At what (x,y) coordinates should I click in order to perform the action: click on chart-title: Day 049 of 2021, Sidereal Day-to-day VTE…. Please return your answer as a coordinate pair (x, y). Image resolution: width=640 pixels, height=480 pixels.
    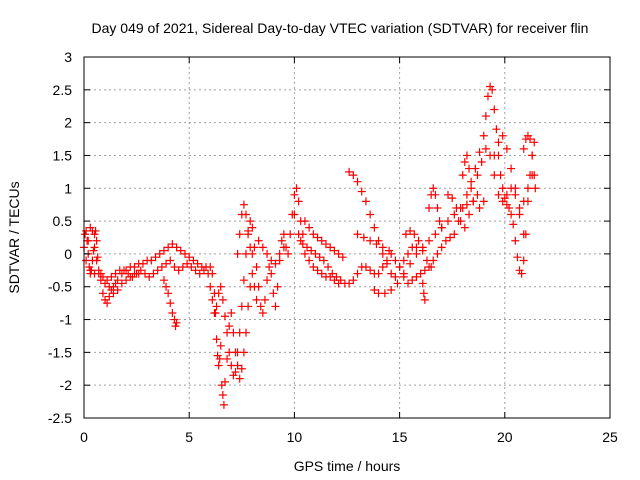
    Looking at the image, I should click on (340, 28).